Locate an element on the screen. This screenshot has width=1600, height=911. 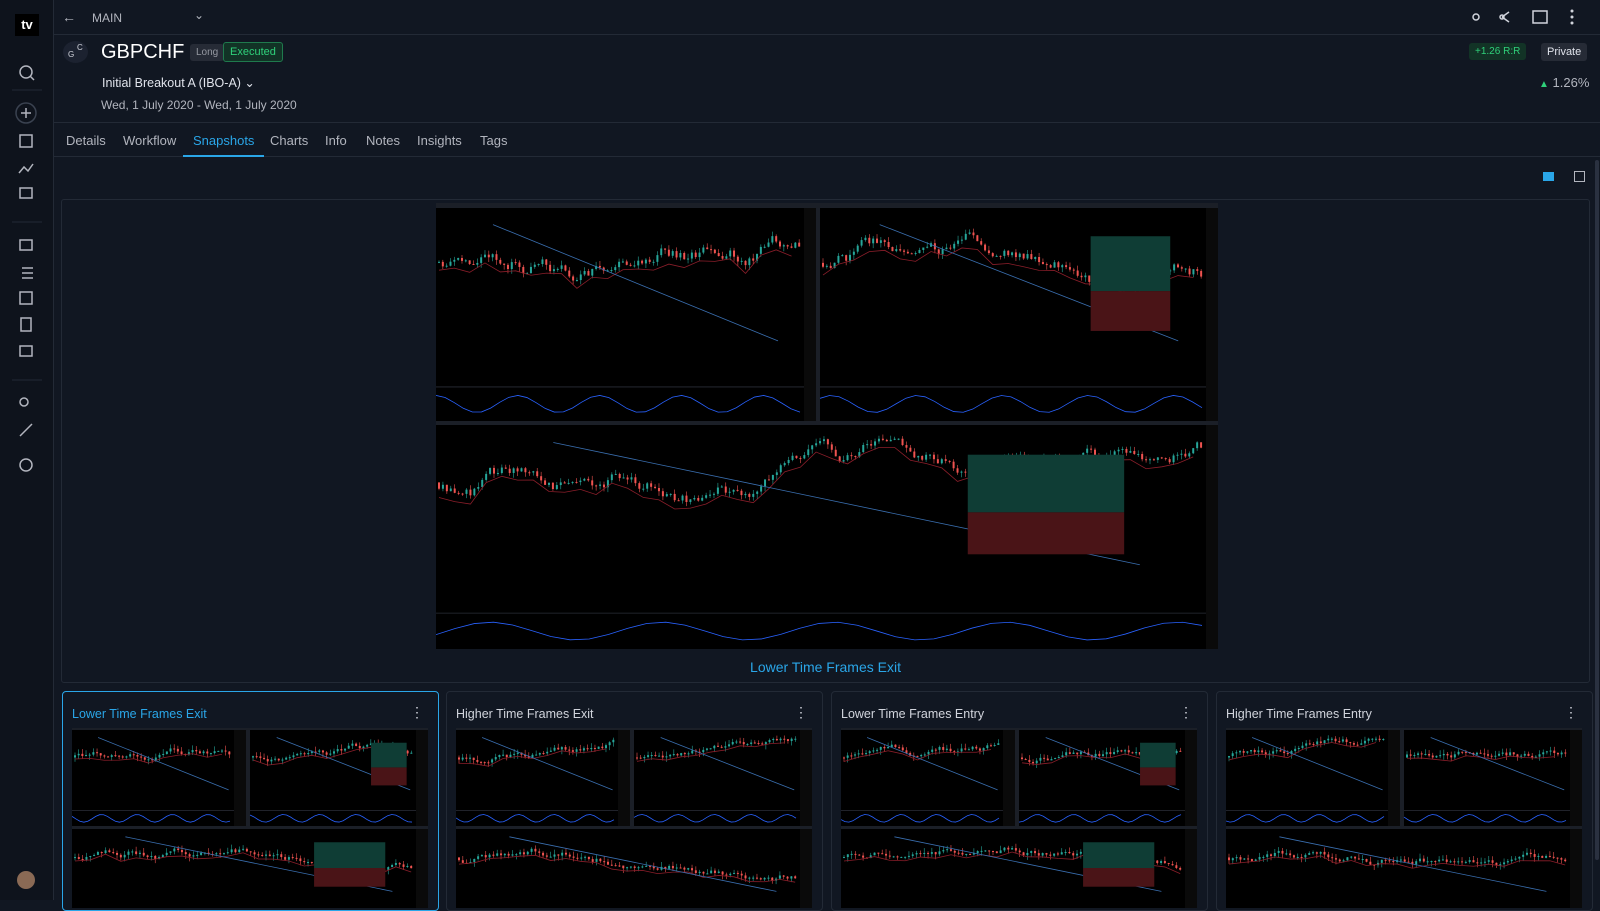
annotate-button is located at coordinates (1579, 176).